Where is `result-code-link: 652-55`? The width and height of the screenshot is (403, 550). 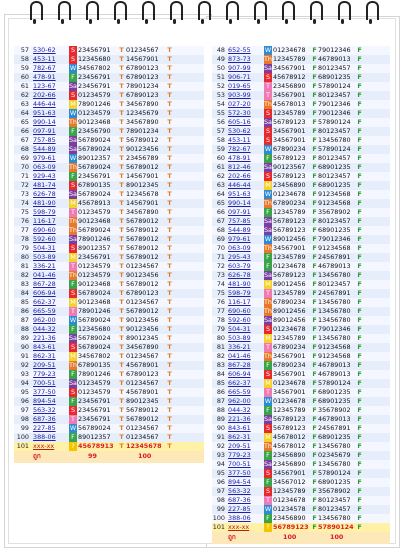 result-code-link: 652-55 is located at coordinates (239, 50).